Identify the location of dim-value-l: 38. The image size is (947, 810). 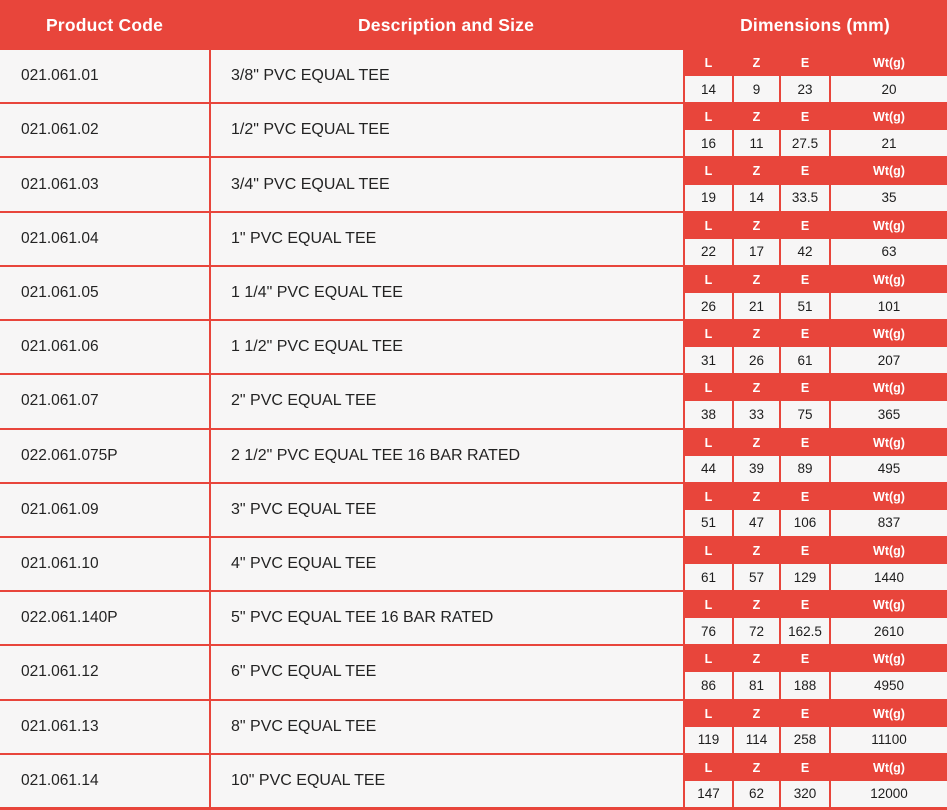
(708, 414).